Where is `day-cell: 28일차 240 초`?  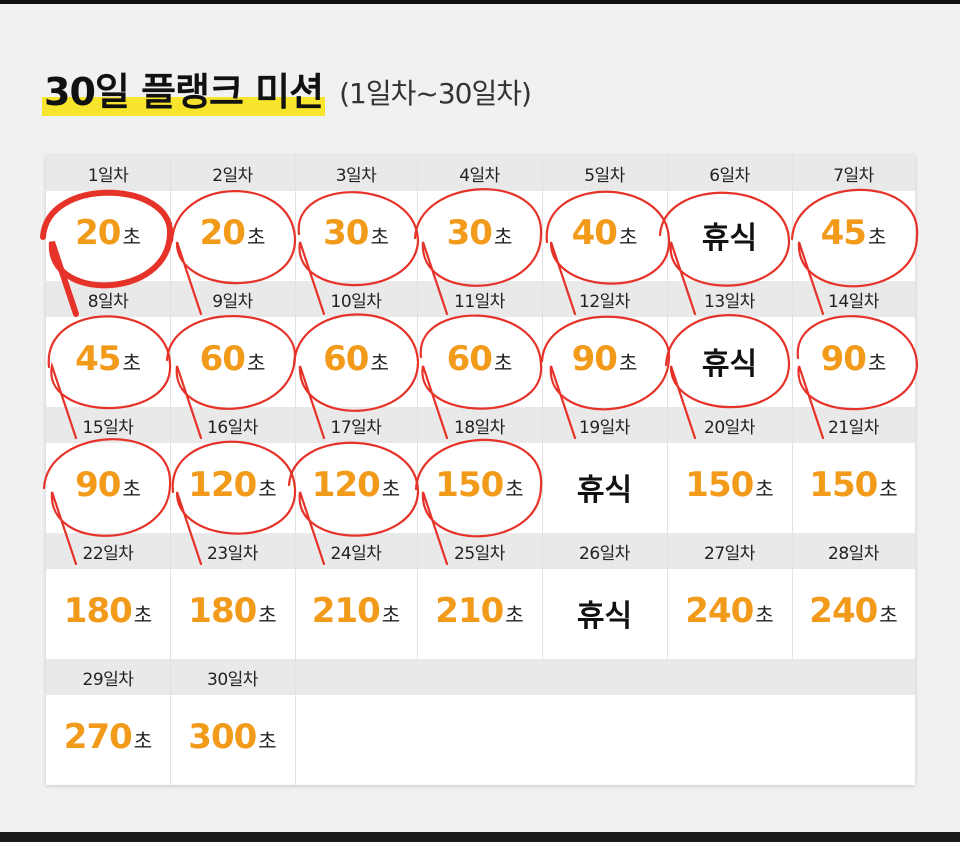 day-cell: 28일차 240 초 is located at coordinates (854, 596).